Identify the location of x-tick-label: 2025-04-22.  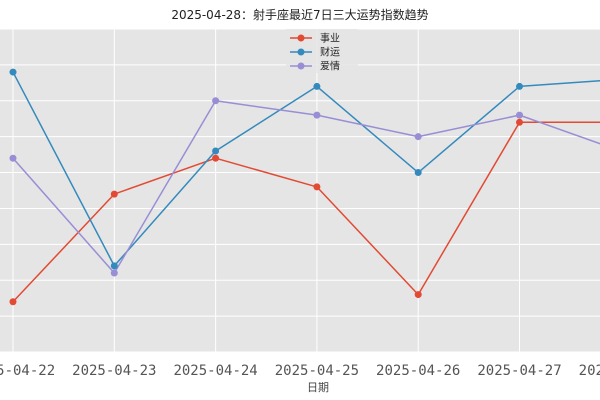
(27, 371).